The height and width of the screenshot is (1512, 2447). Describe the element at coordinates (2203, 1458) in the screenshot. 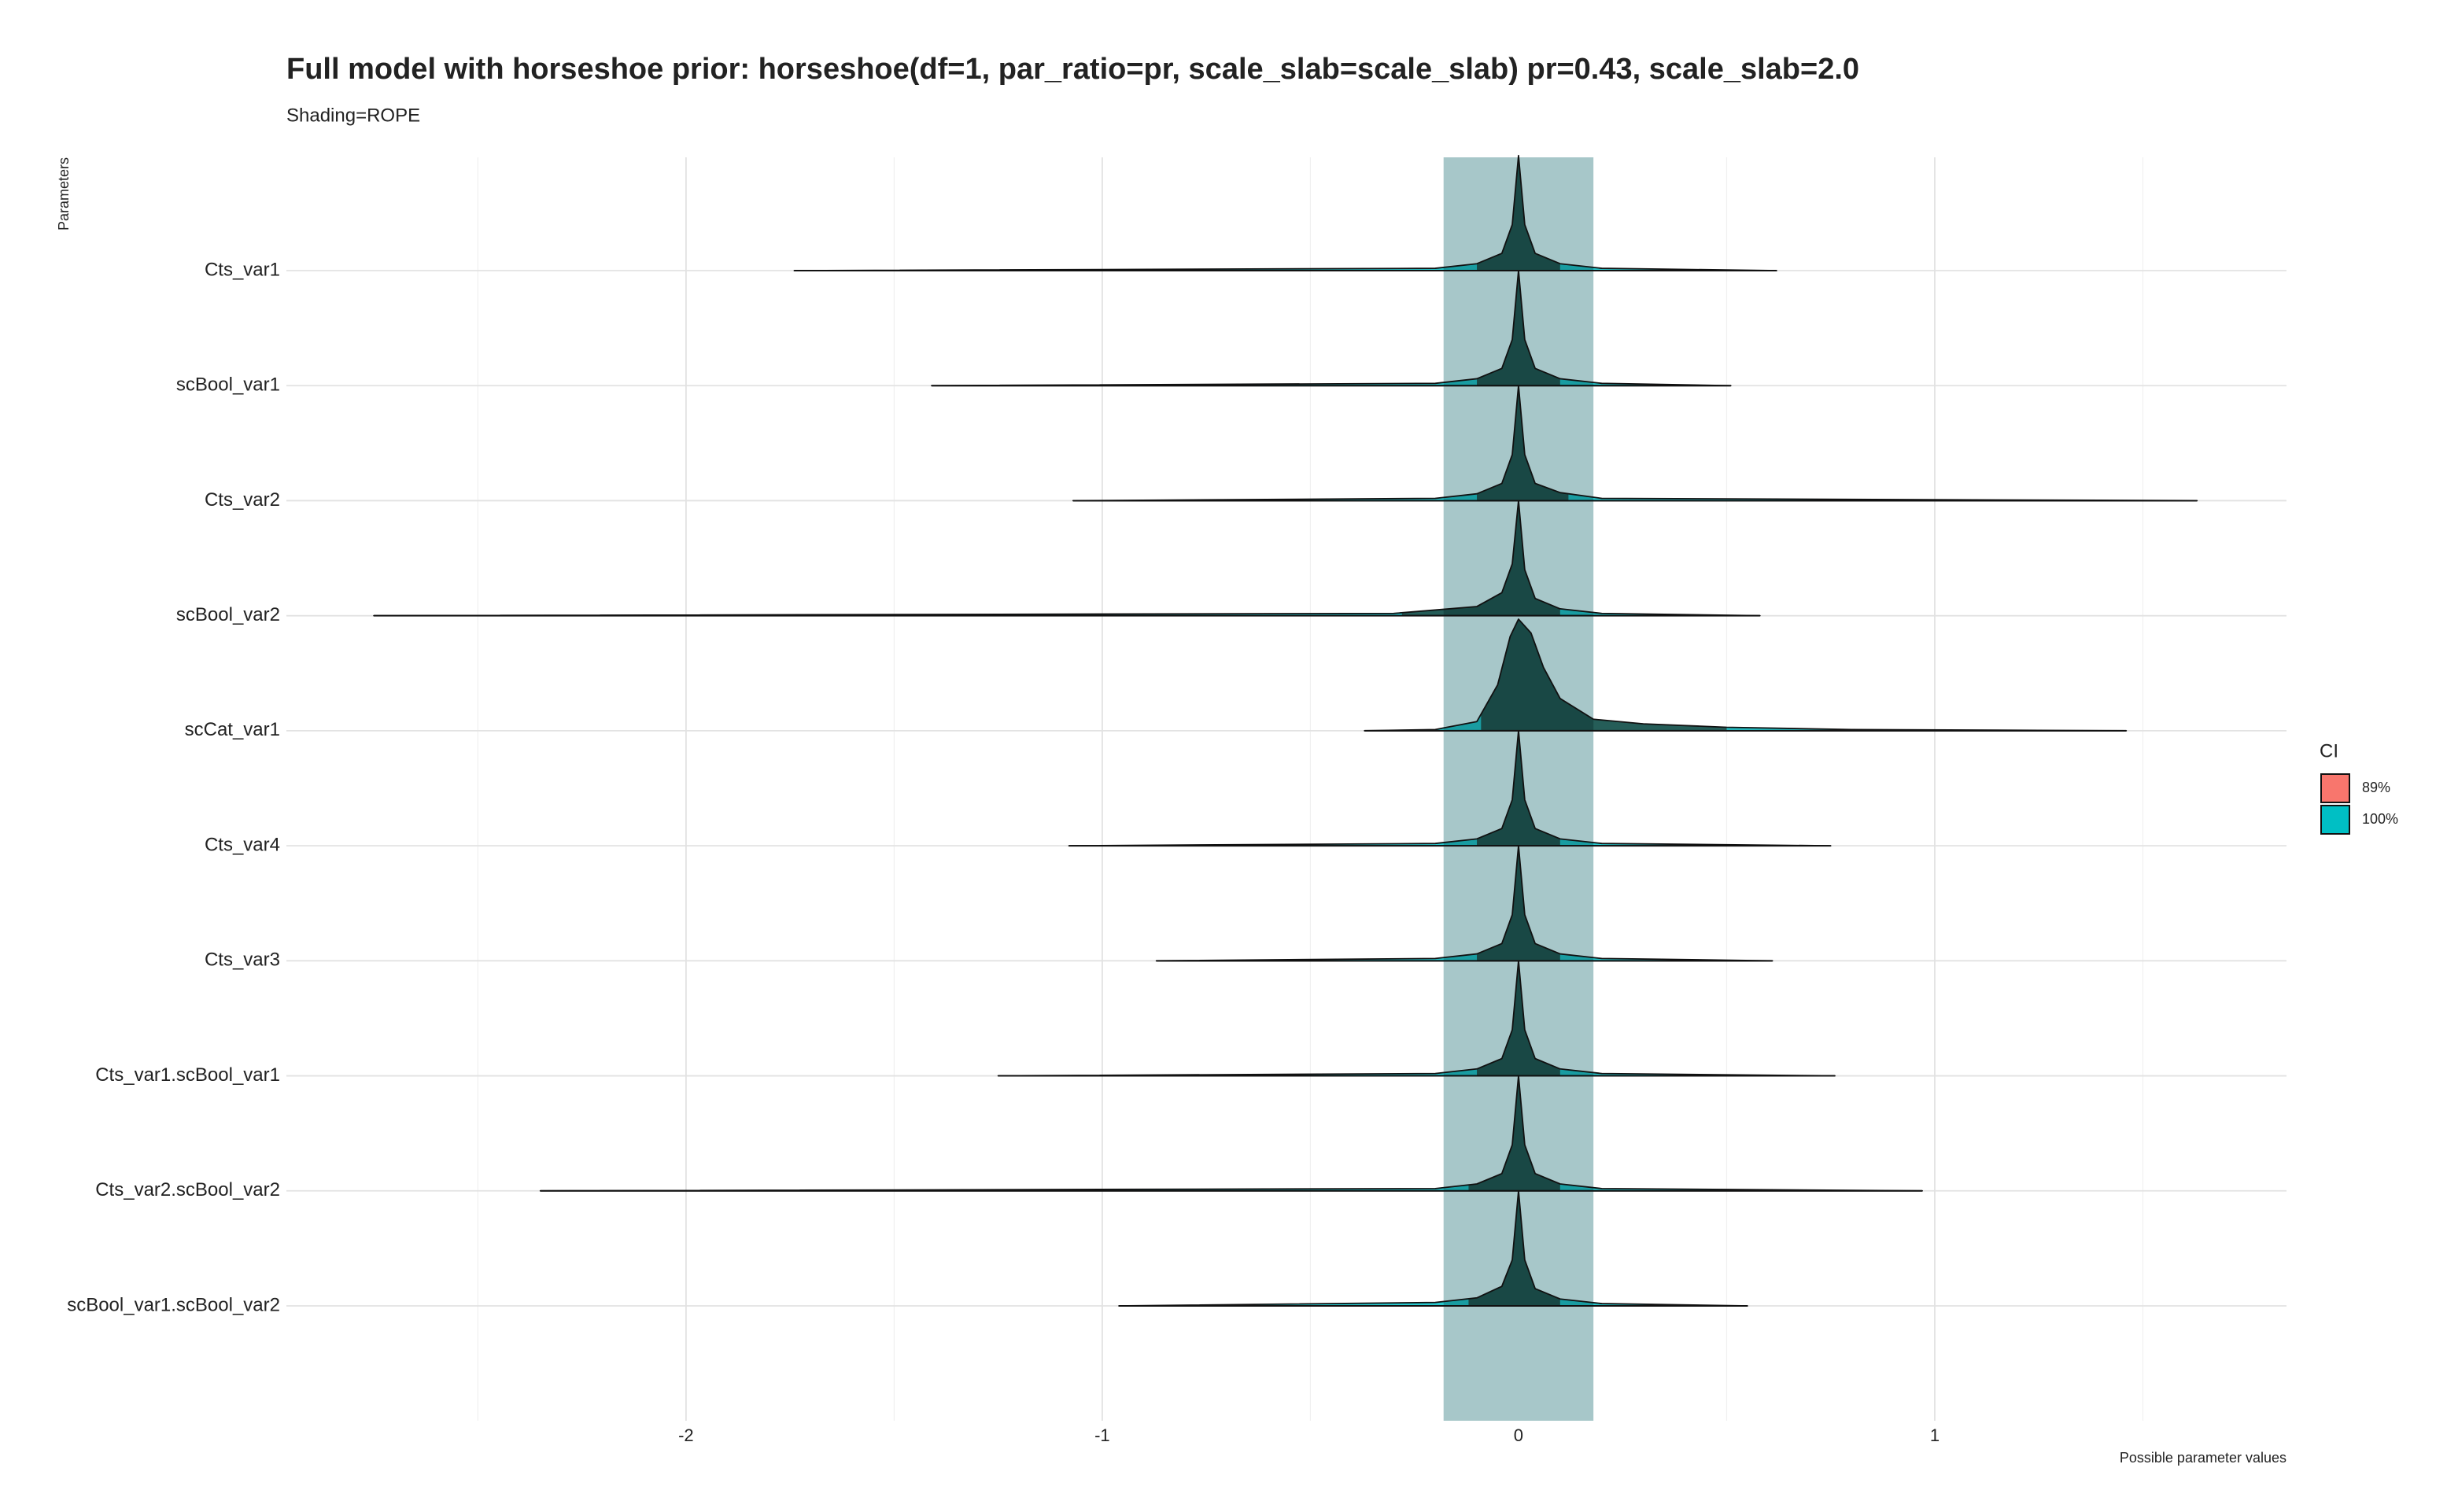

I see `x-axis-label: Possible parameter values` at that location.